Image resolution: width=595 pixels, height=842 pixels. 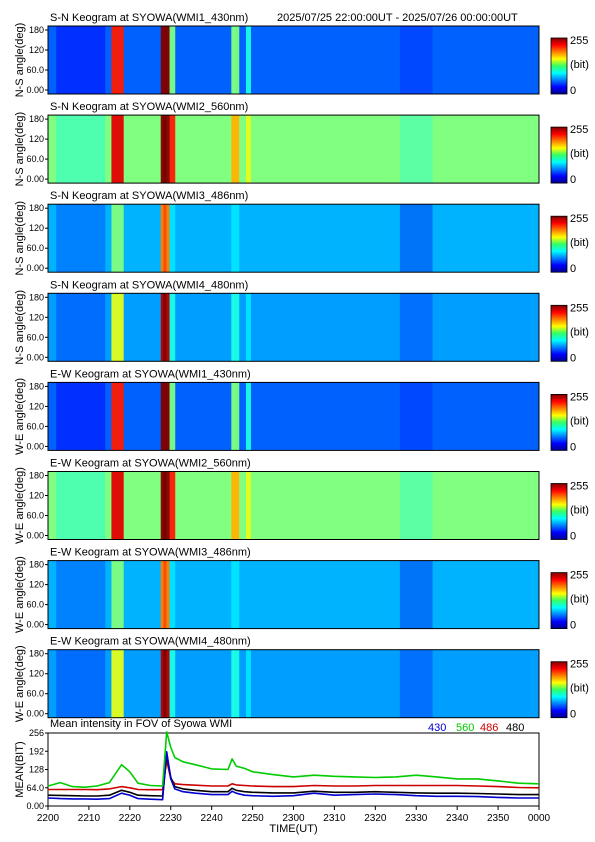 I want to click on x-tick-label: 2220, so click(x=130, y=818).